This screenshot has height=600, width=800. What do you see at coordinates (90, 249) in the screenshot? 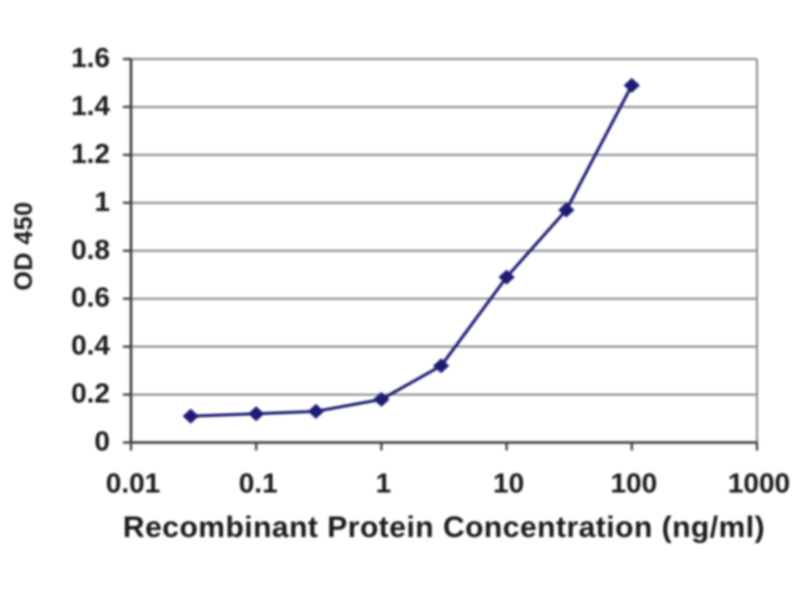
I see `y-tick-label: 0.8` at bounding box center [90, 249].